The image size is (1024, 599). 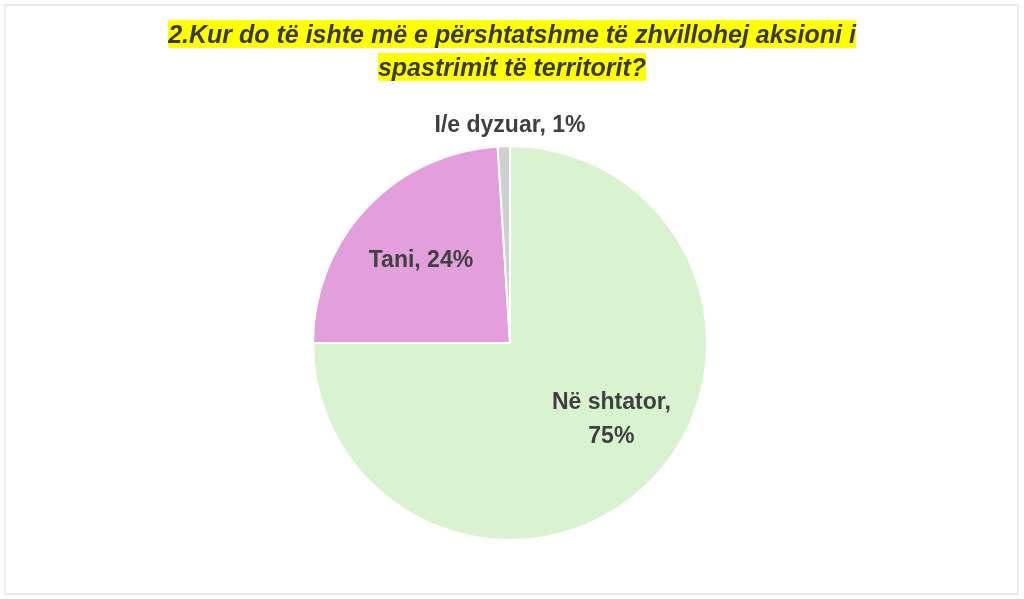 I want to click on slice-label: Në shtator, so click(x=608, y=401).